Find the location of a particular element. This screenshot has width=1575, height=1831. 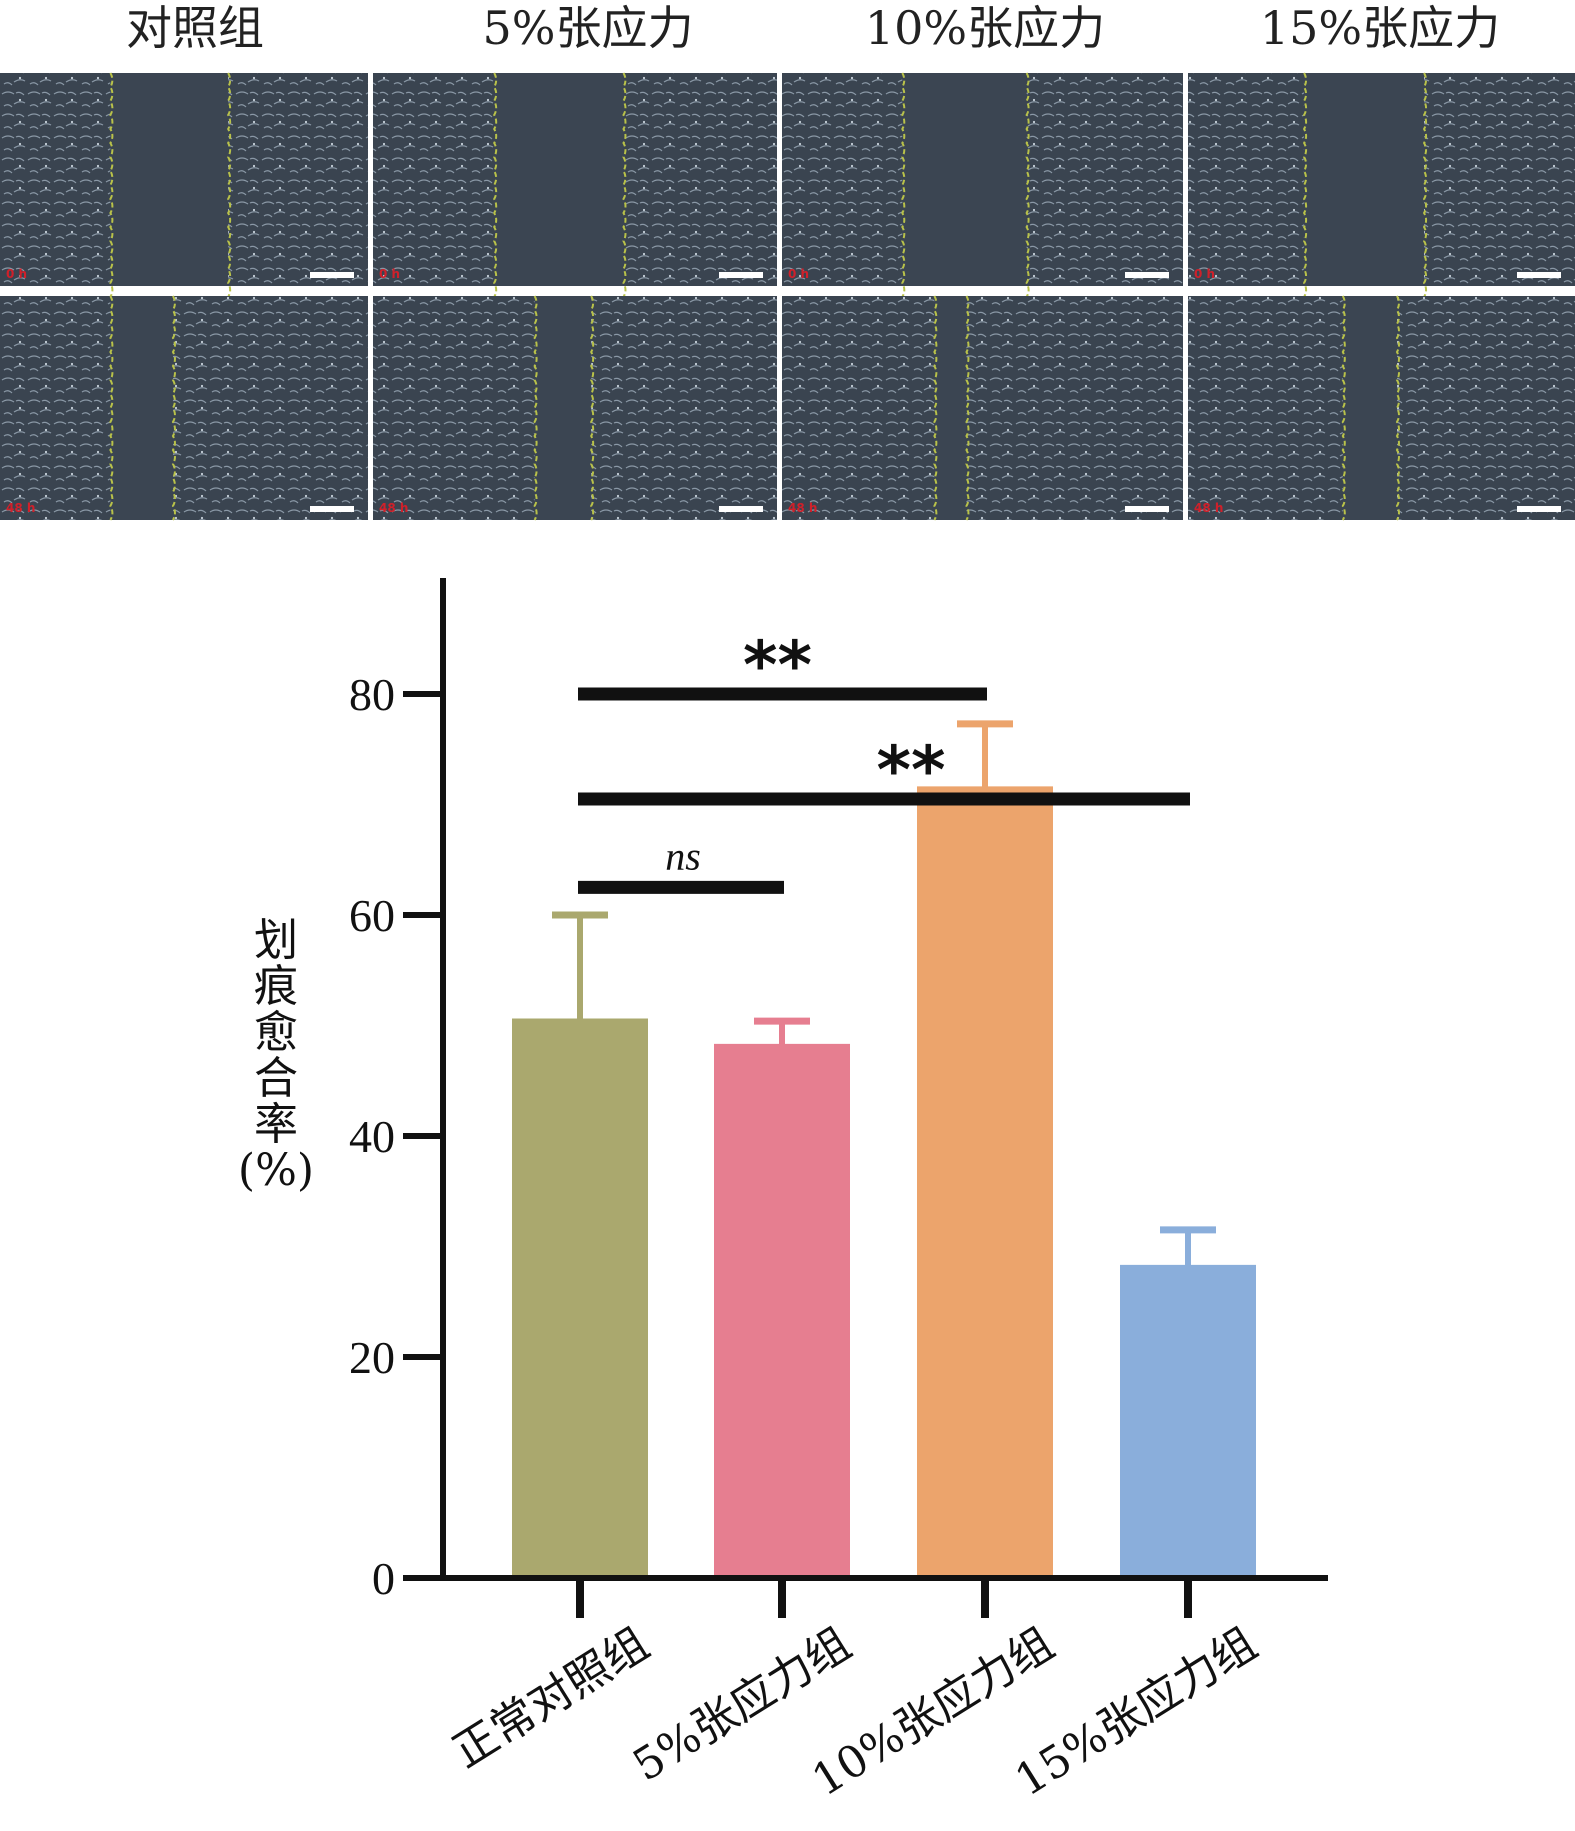

y-tick-label: 40 is located at coordinates (372, 1136).